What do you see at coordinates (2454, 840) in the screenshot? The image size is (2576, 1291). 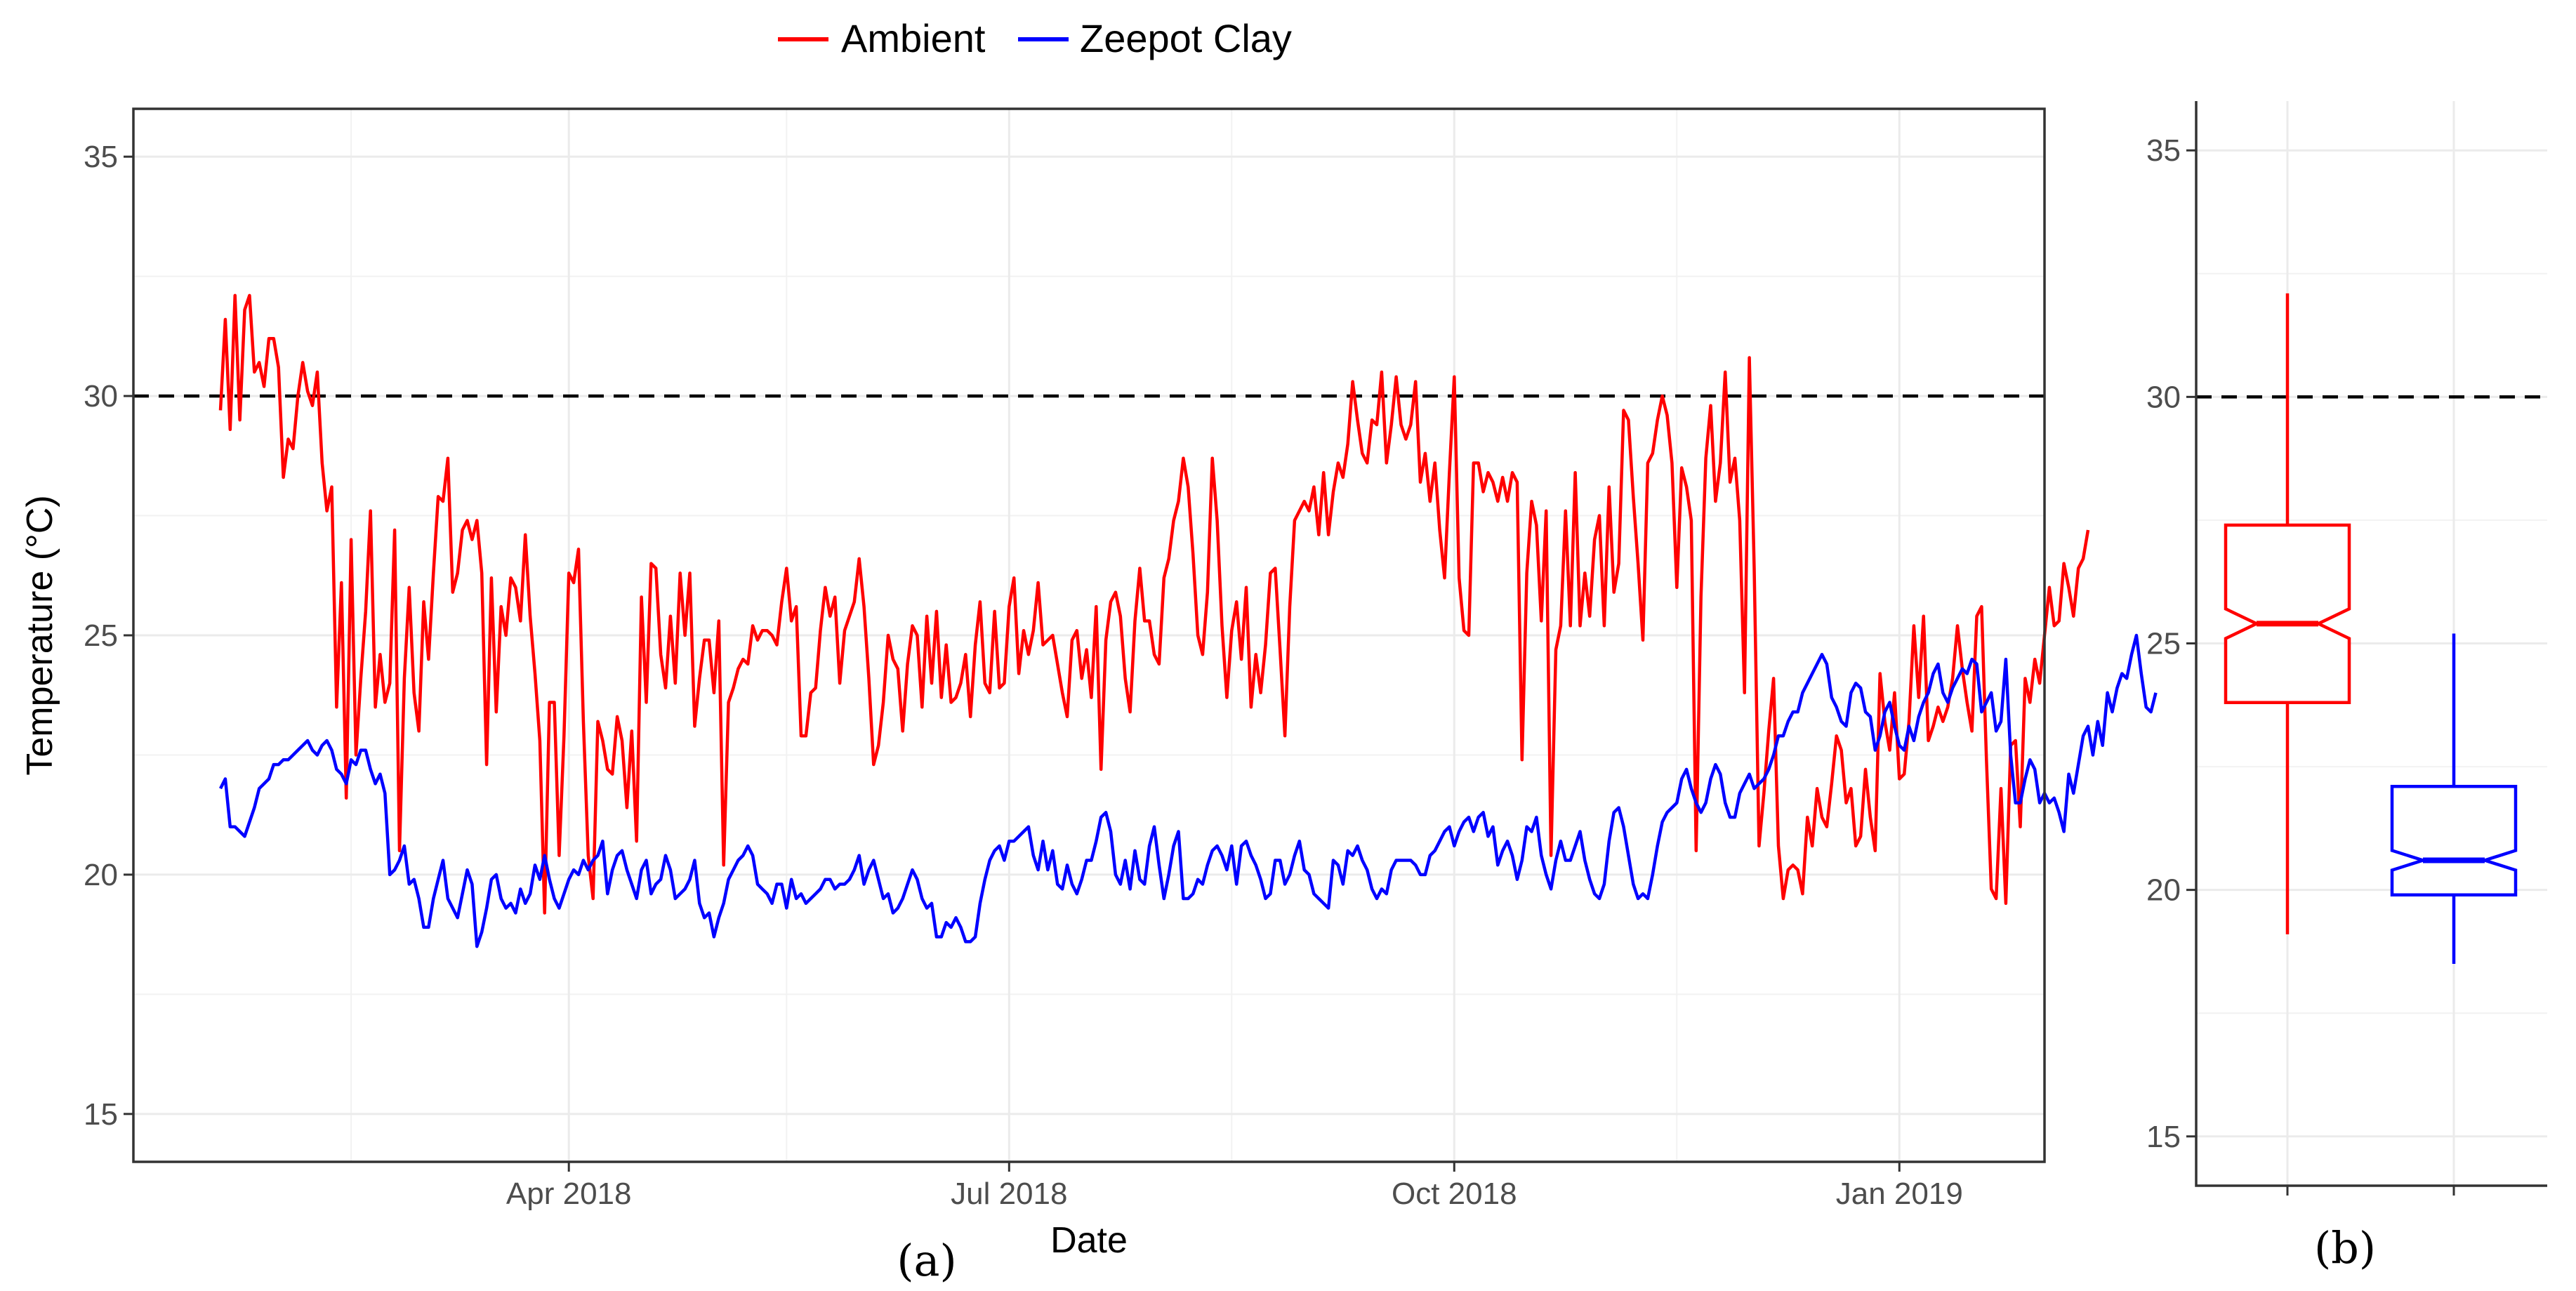 I see `box-zeepot-clay-body` at bounding box center [2454, 840].